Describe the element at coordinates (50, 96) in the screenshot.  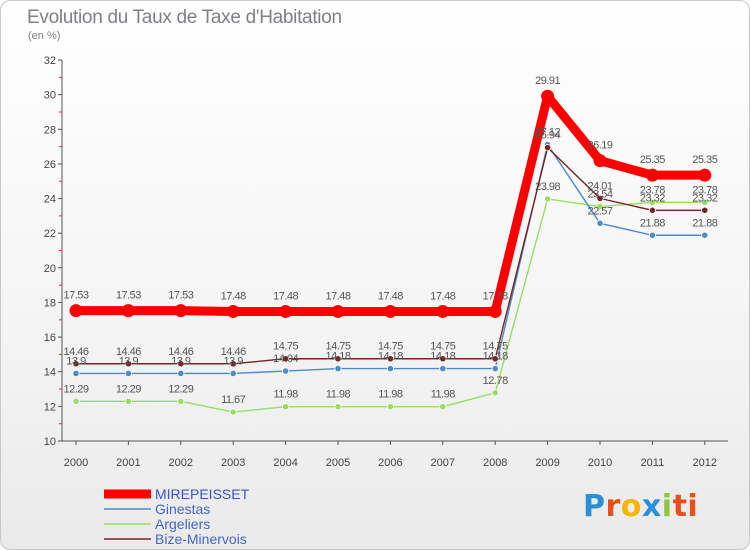
I see `y-tick-label: 30` at that location.